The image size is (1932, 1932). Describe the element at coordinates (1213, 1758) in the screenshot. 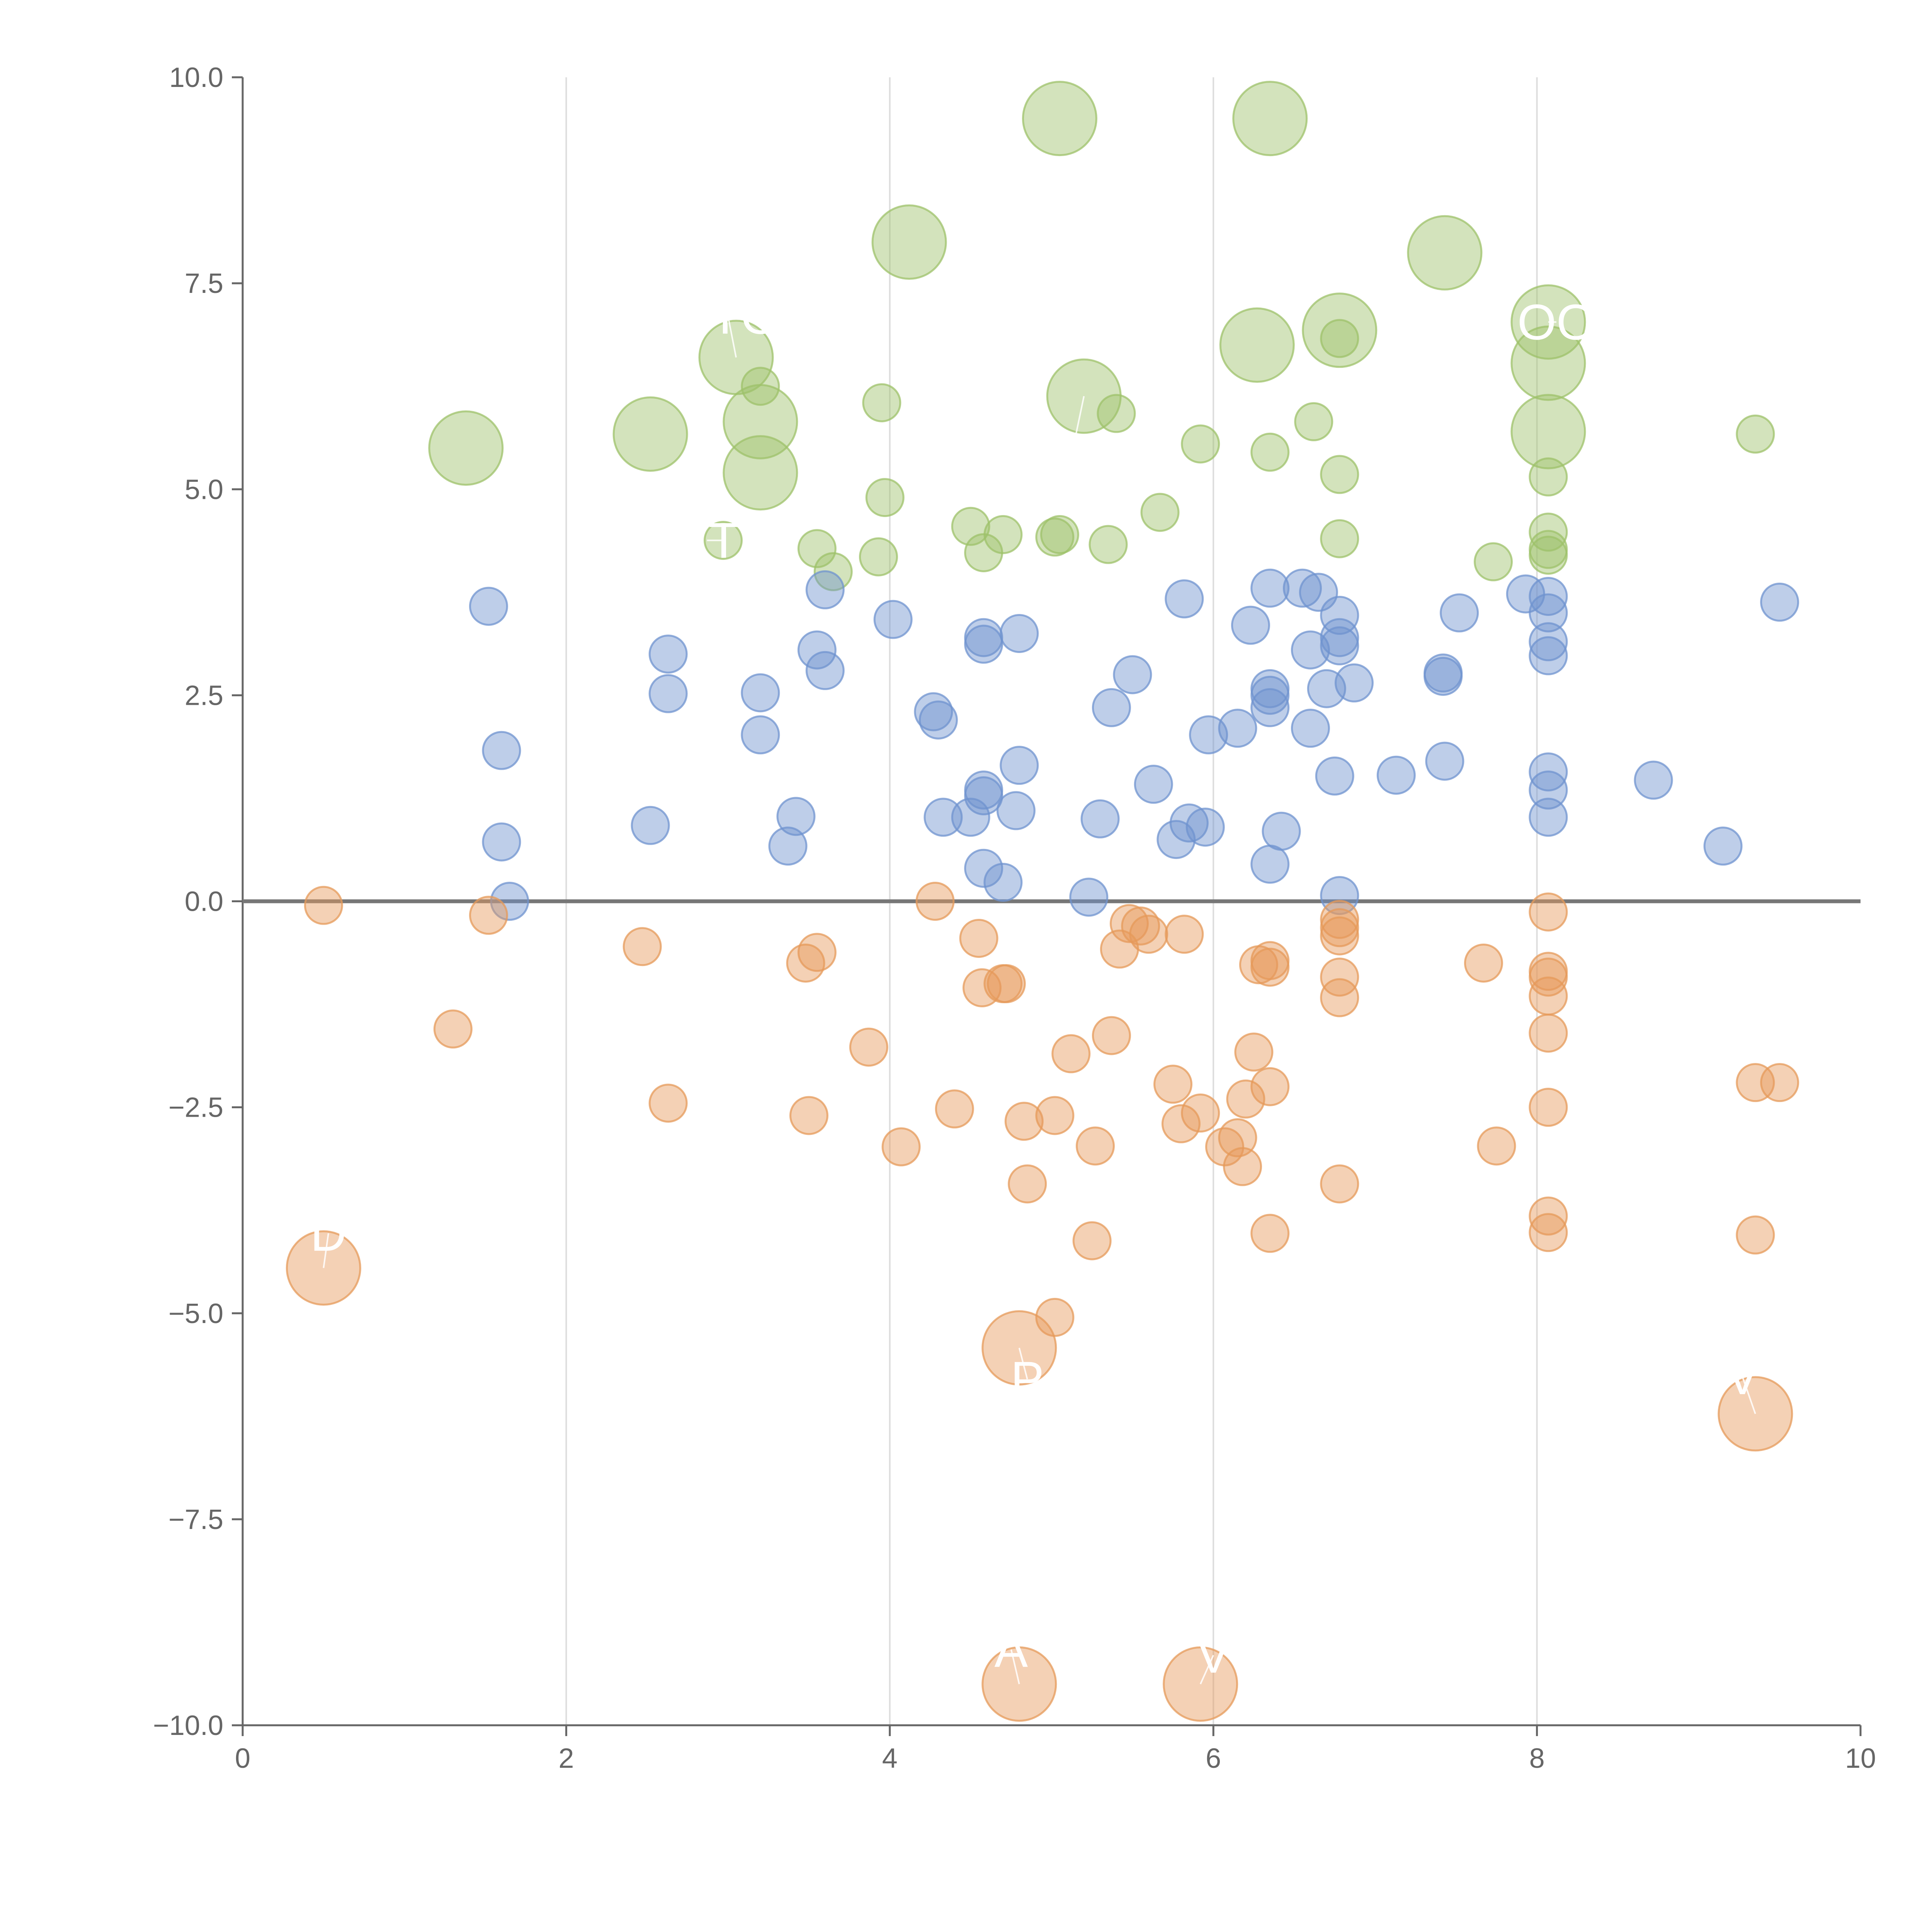

I see `x-tick-label: 6` at that location.